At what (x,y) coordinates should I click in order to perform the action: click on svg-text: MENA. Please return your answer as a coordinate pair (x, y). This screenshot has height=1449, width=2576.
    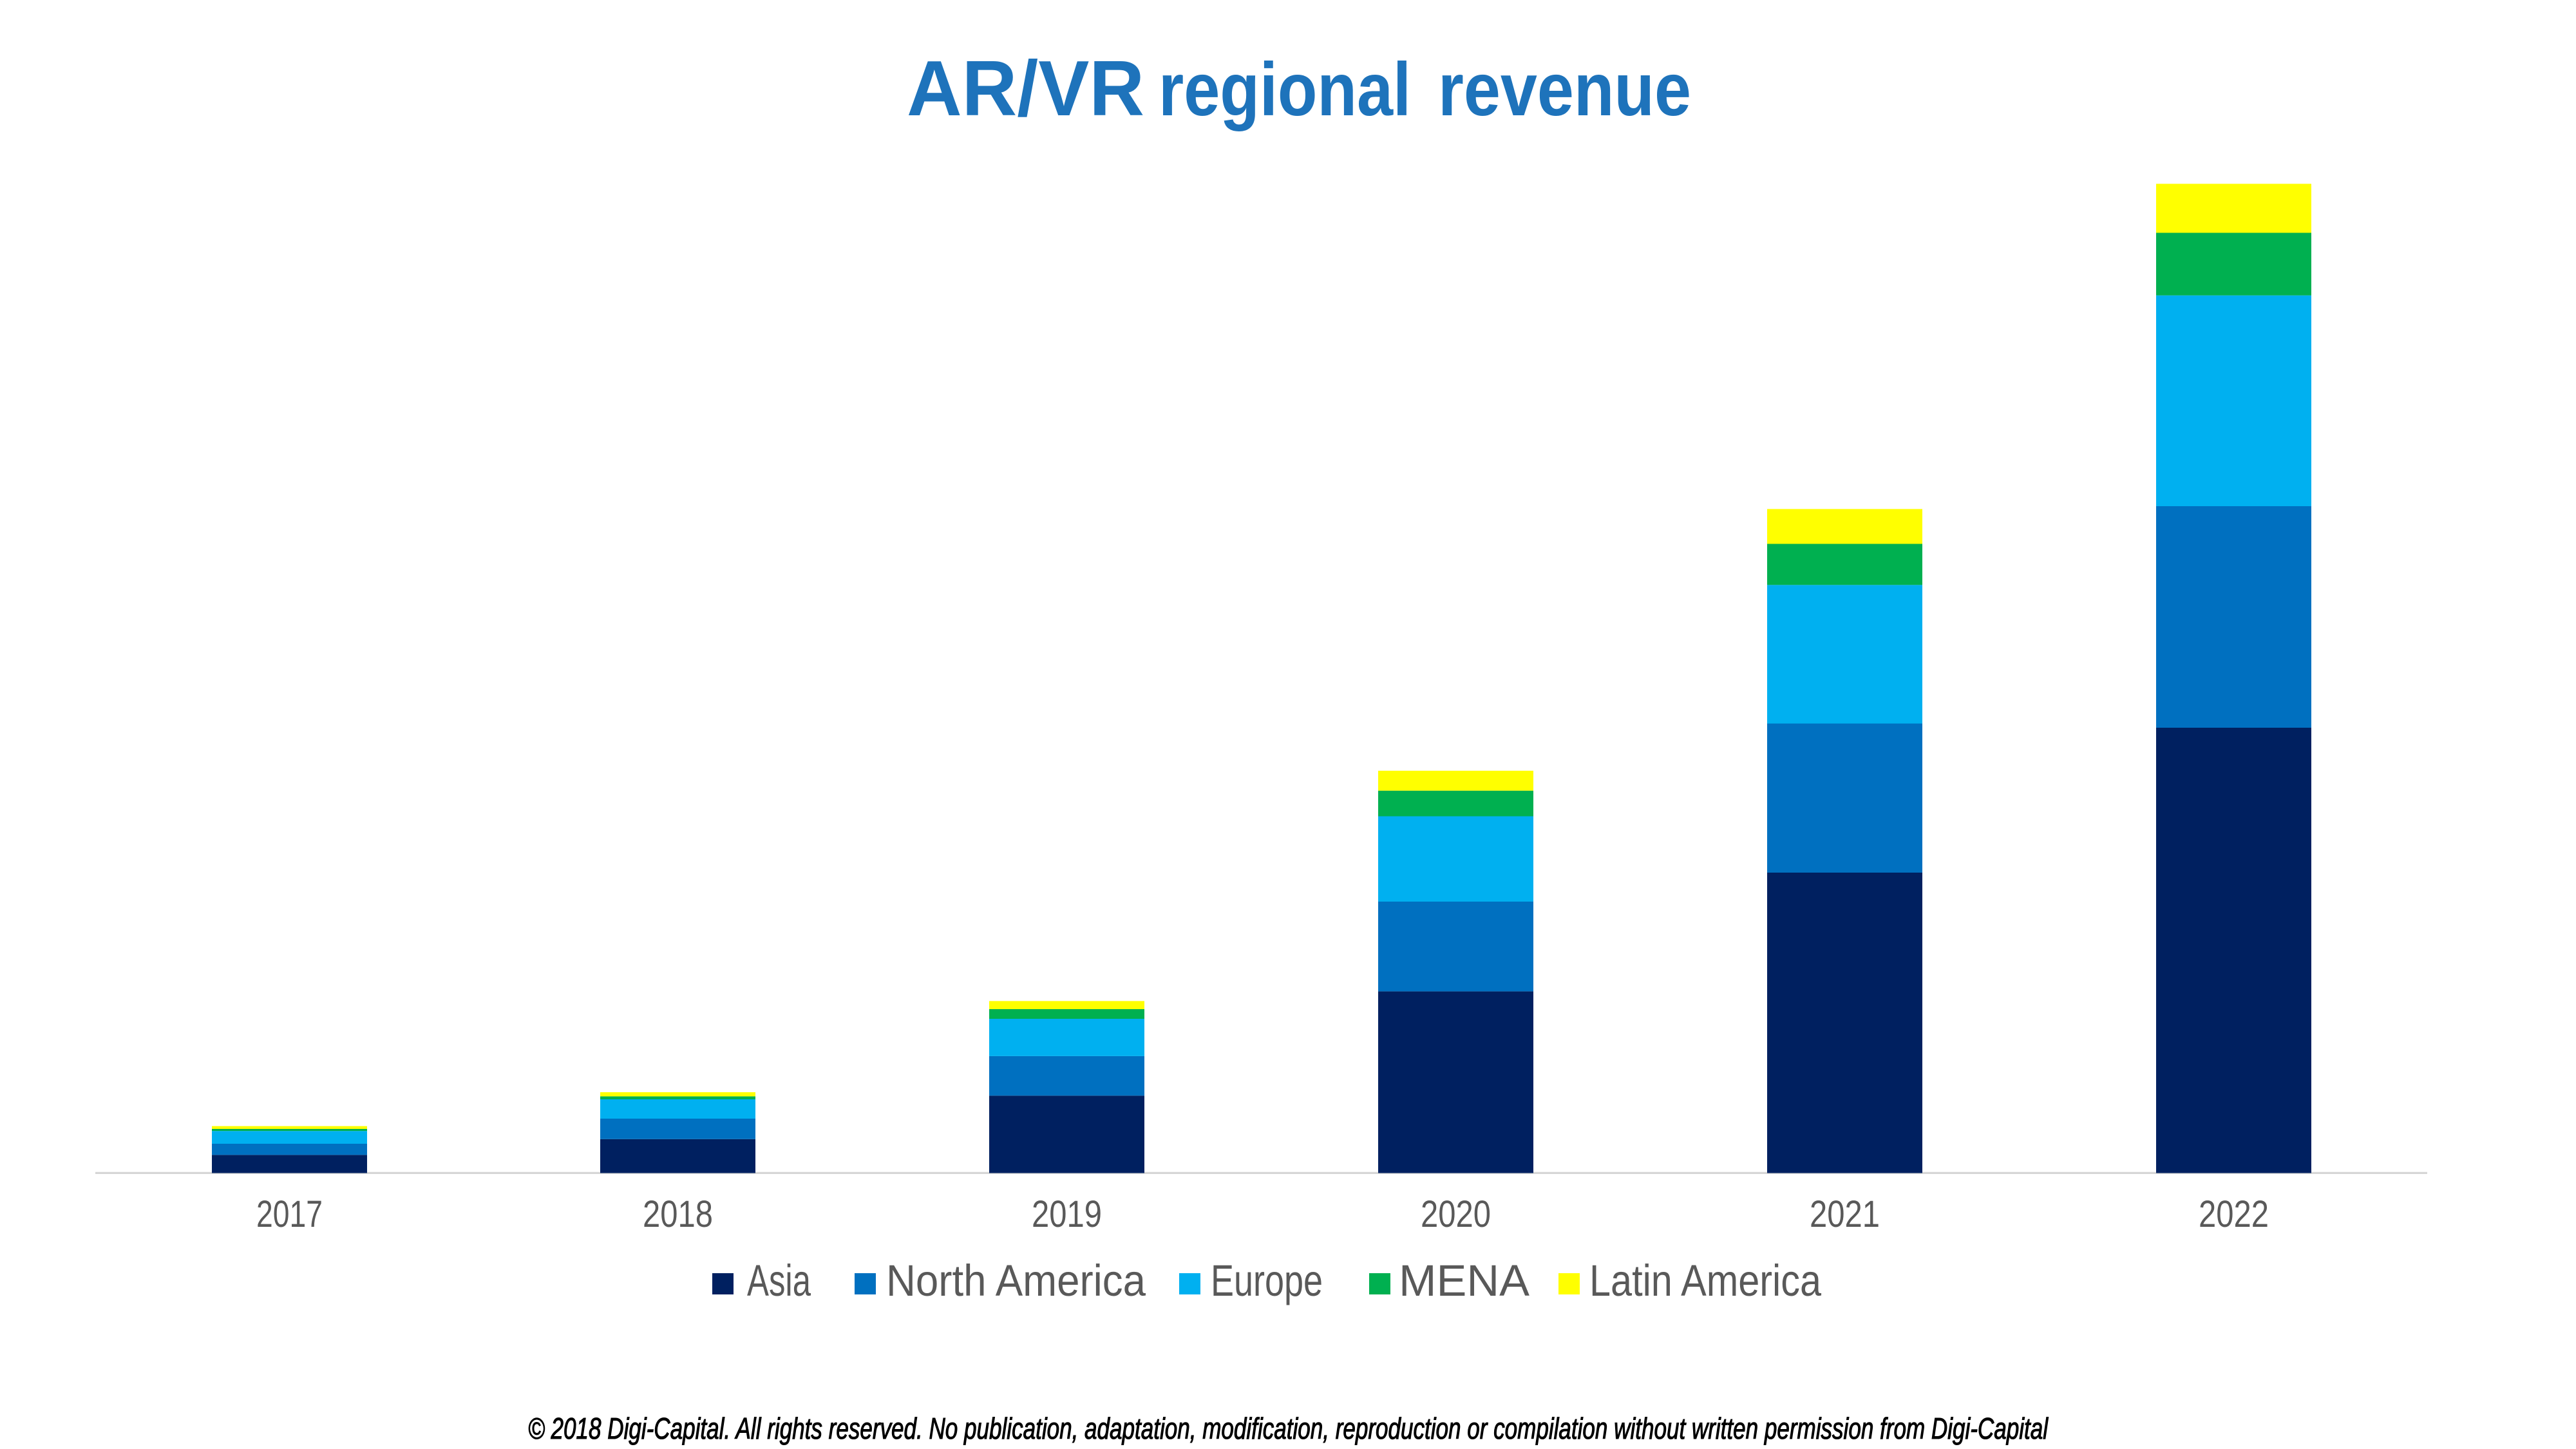
    Looking at the image, I should click on (1465, 1281).